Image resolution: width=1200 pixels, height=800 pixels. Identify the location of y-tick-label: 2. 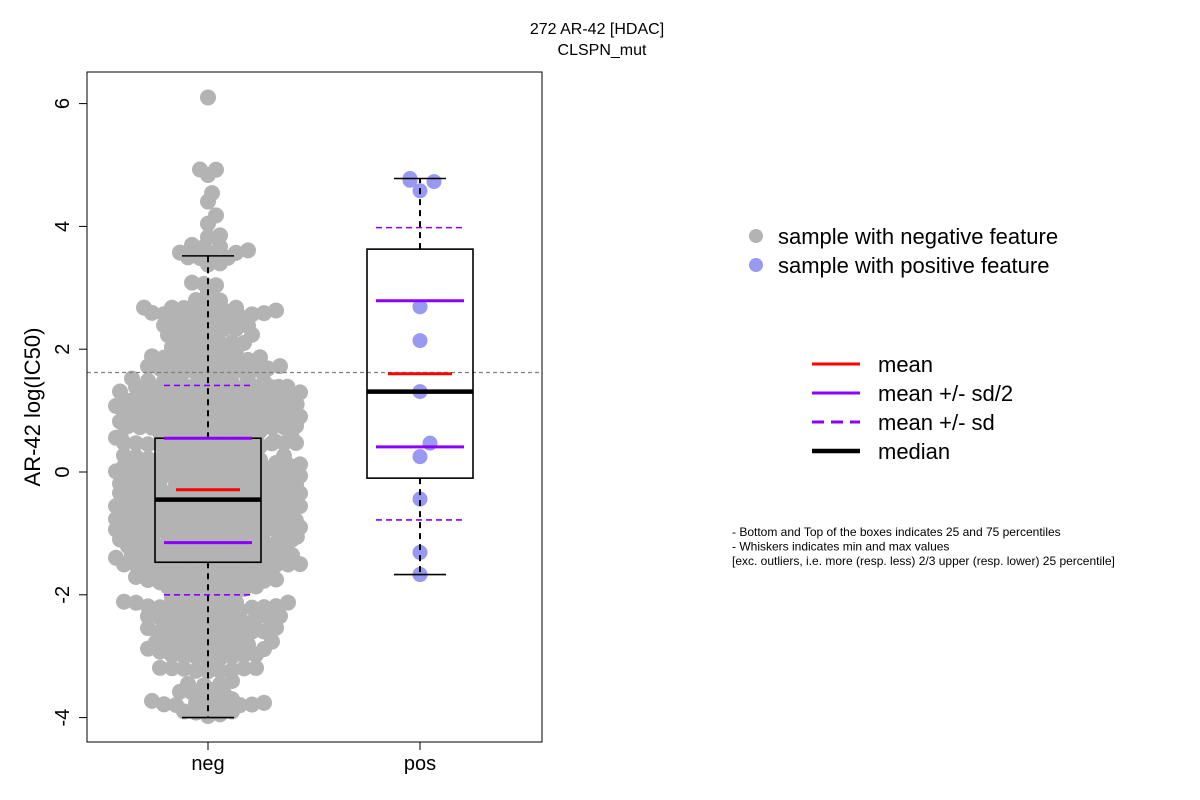
(63, 349).